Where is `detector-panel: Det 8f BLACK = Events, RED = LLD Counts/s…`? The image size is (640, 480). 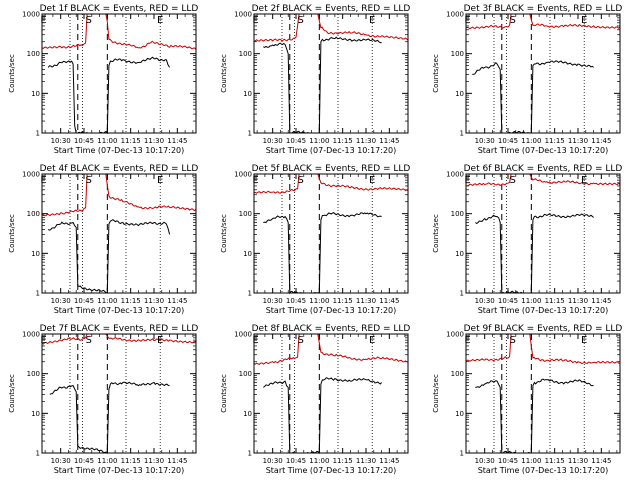
detector-panel: Det 8f BLACK = Events, RED = LLD Counts/s… is located at coordinates (315, 399).